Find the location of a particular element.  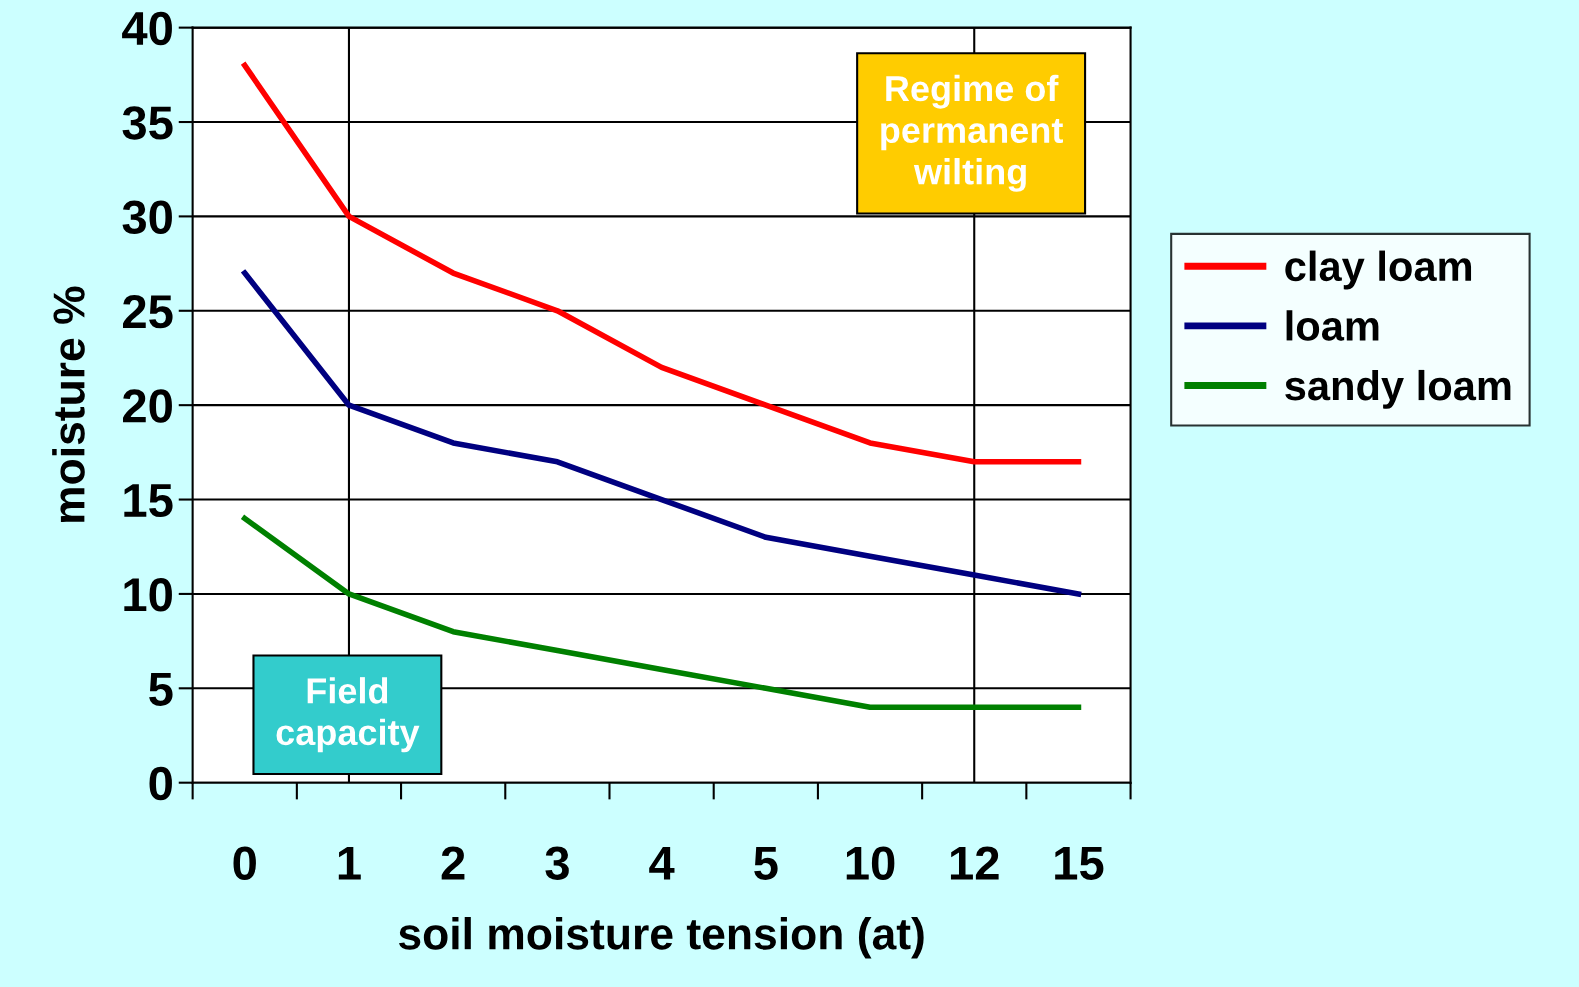

y-tick-label: 40 is located at coordinates (147, 28).